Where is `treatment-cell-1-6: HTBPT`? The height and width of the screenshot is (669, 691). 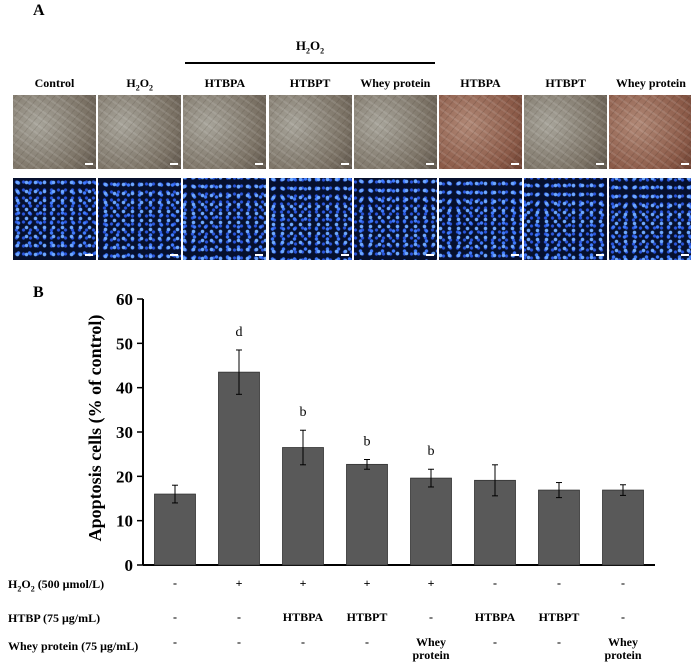 treatment-cell-1-6: HTBPT is located at coordinates (559, 617).